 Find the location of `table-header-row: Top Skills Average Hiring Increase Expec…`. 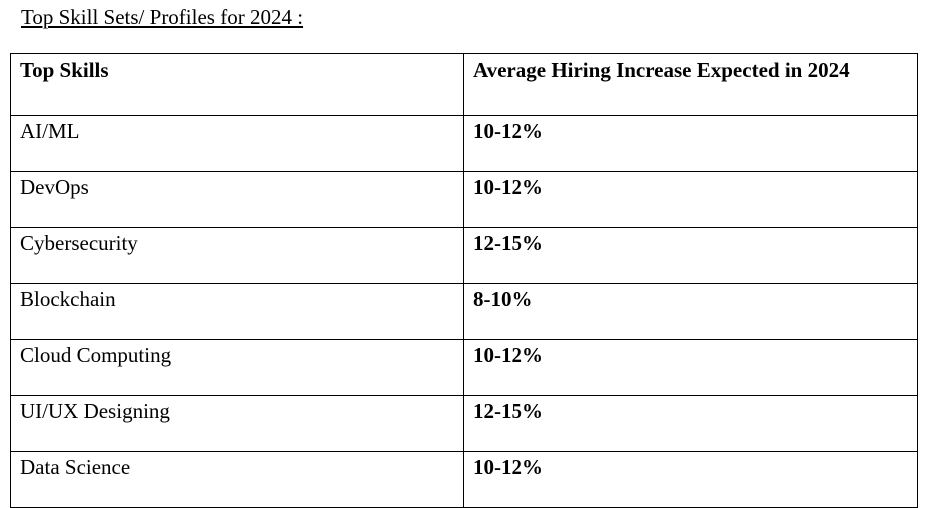

table-header-row: Top Skills Average Hiring Increase Expec… is located at coordinates (464, 84).